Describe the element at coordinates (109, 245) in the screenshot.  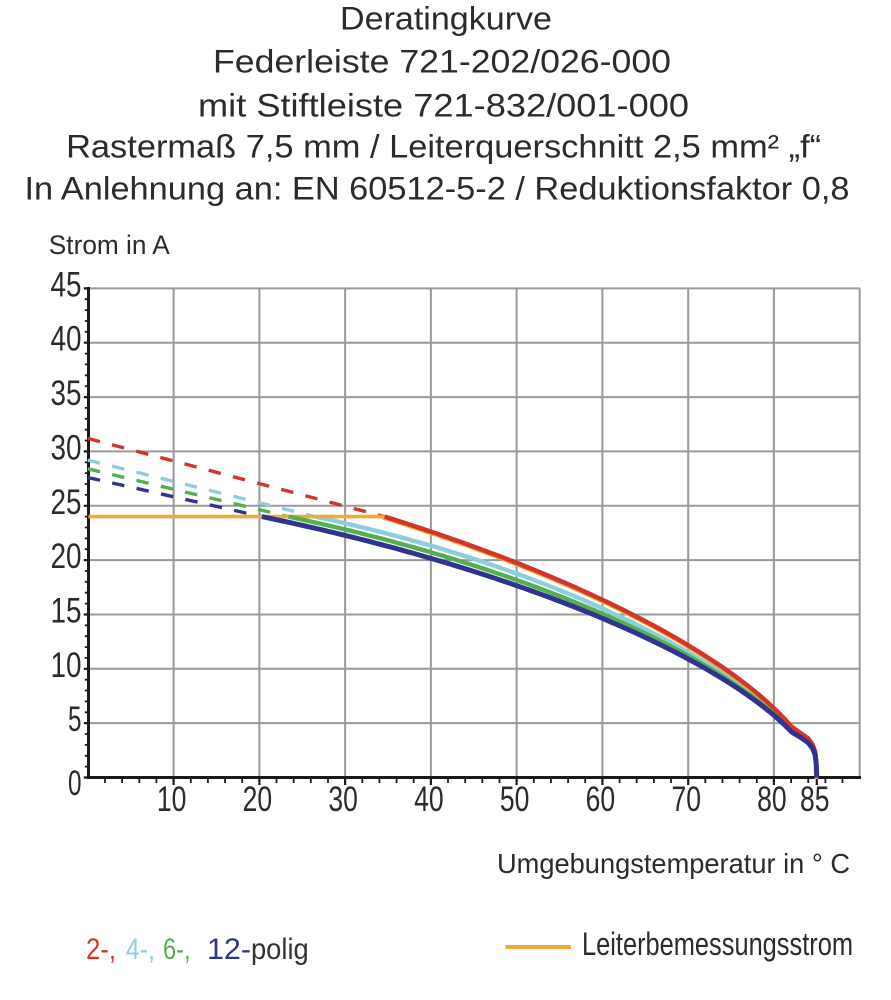
I see `svg-text: Strom in A` at that location.